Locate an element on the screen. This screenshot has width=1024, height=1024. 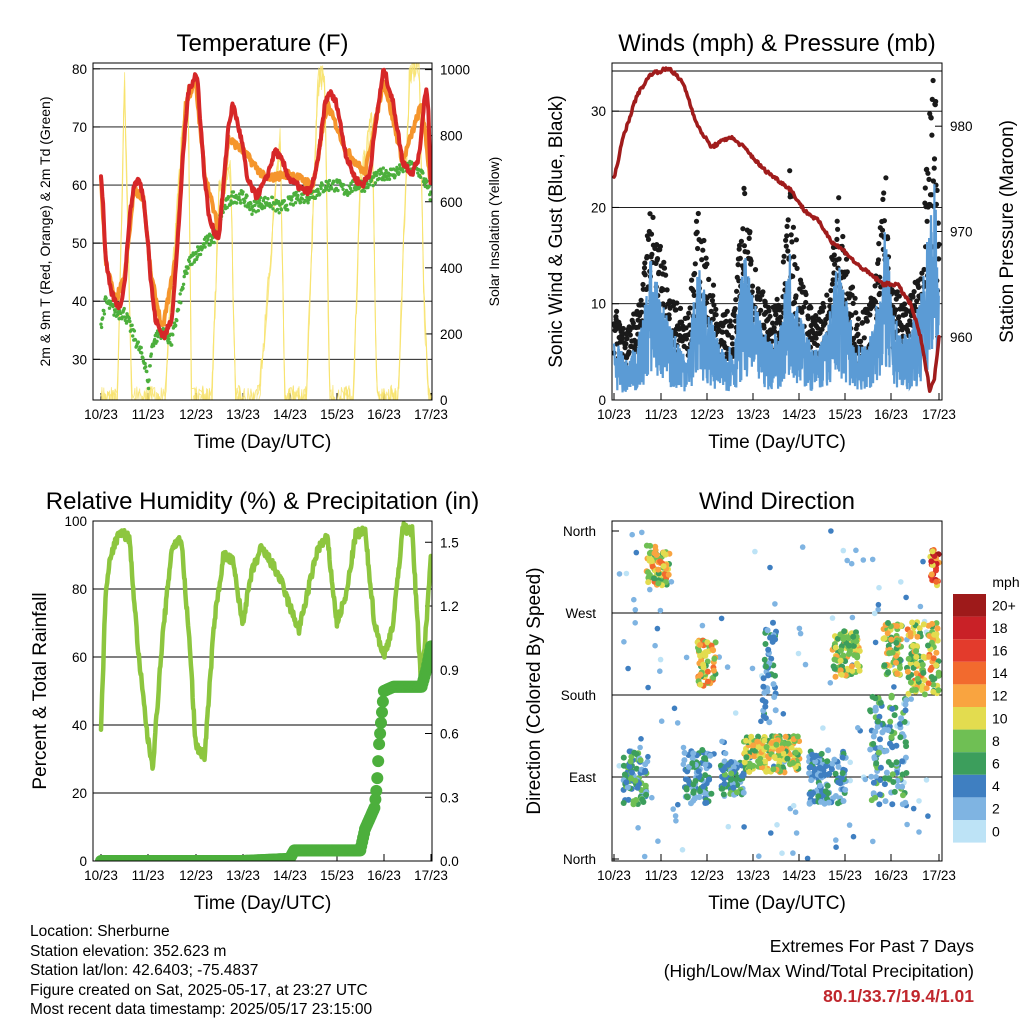
colorbar-label: 20+ is located at coordinates (1004, 605).